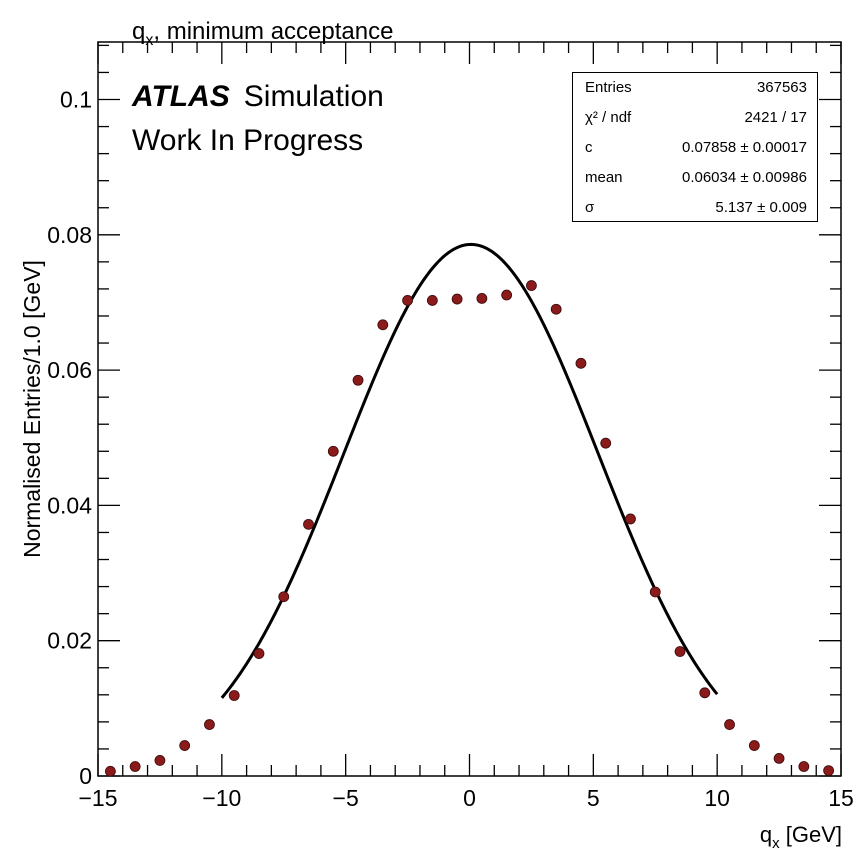 The height and width of the screenshot is (866, 866). Describe the element at coordinates (717, 798) in the screenshot. I see `x-tick-label: 10` at that location.